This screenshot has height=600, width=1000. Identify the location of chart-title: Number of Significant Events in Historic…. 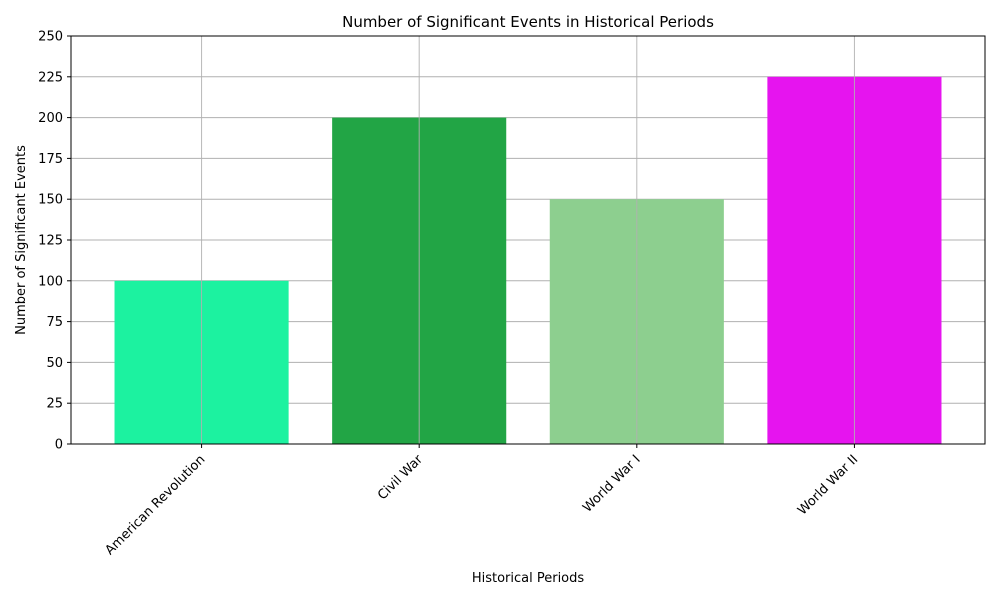
(528, 22).